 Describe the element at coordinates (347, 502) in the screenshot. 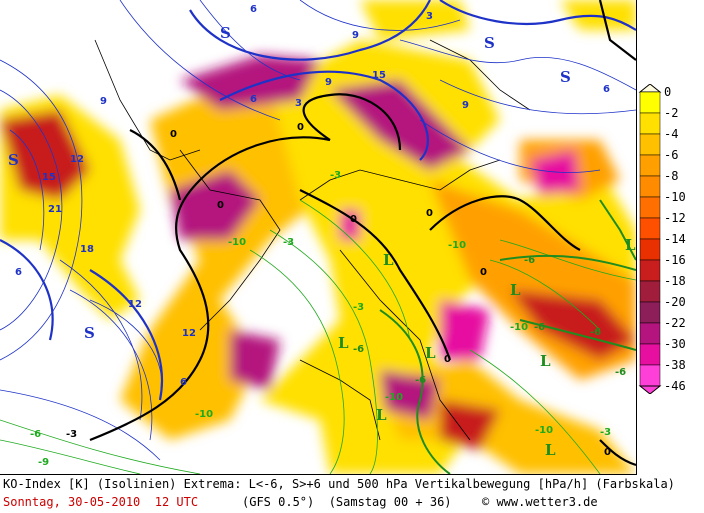

I see `caption-model: (GFS 0.5°) (Samstag 00 + 36)` at that location.